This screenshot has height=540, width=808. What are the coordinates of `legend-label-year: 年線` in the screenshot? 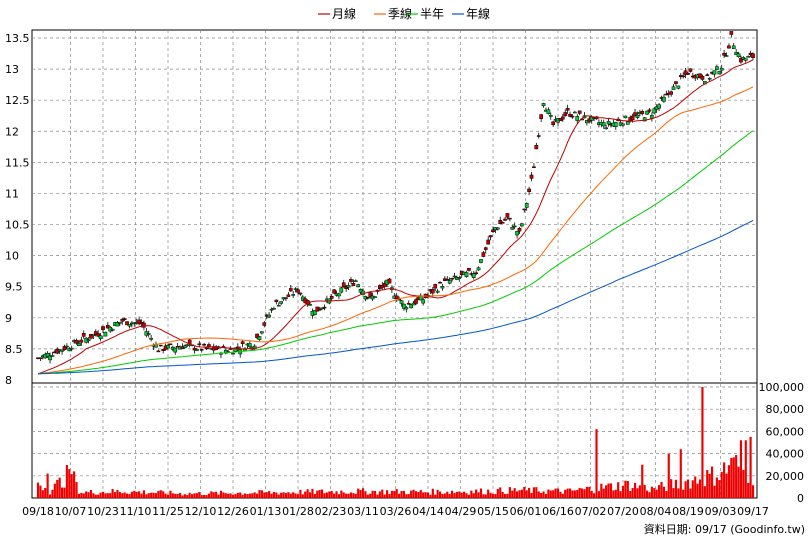 It's located at (478, 13).